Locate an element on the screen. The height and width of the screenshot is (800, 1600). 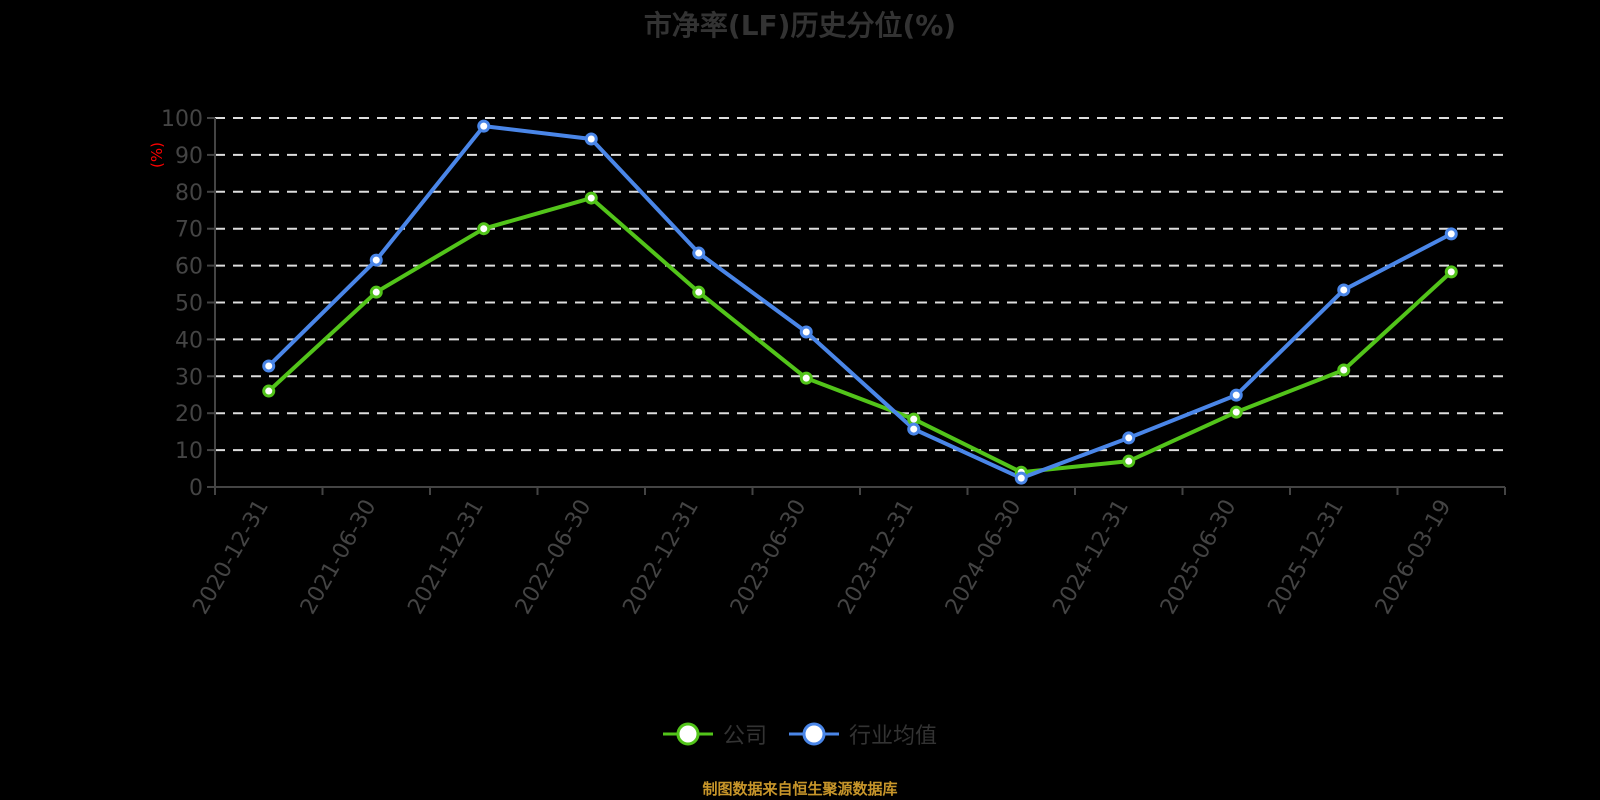
legend-item-company: 公司 is located at coordinates (714, 734).